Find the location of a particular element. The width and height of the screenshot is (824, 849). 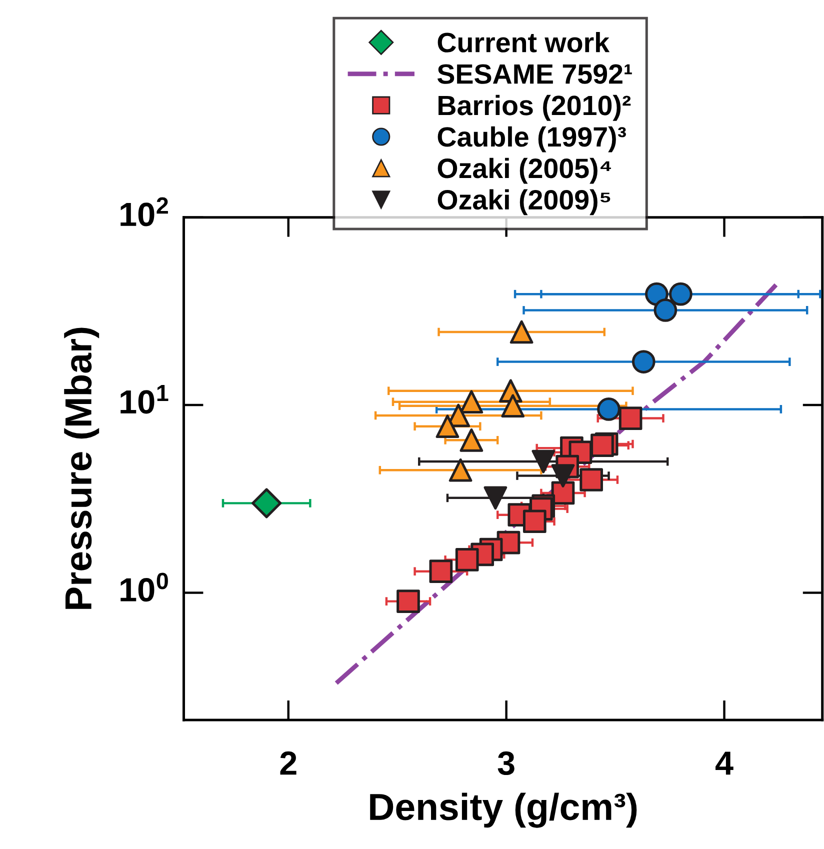

y-tick-label: 10$^{2}$ is located at coordinates (144, 211).